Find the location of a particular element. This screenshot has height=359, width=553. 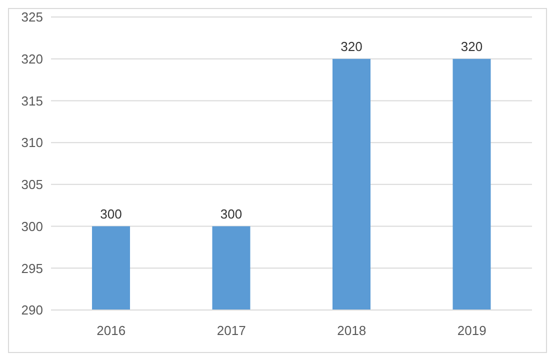

y-tick-label: 325 is located at coordinates (32, 17).